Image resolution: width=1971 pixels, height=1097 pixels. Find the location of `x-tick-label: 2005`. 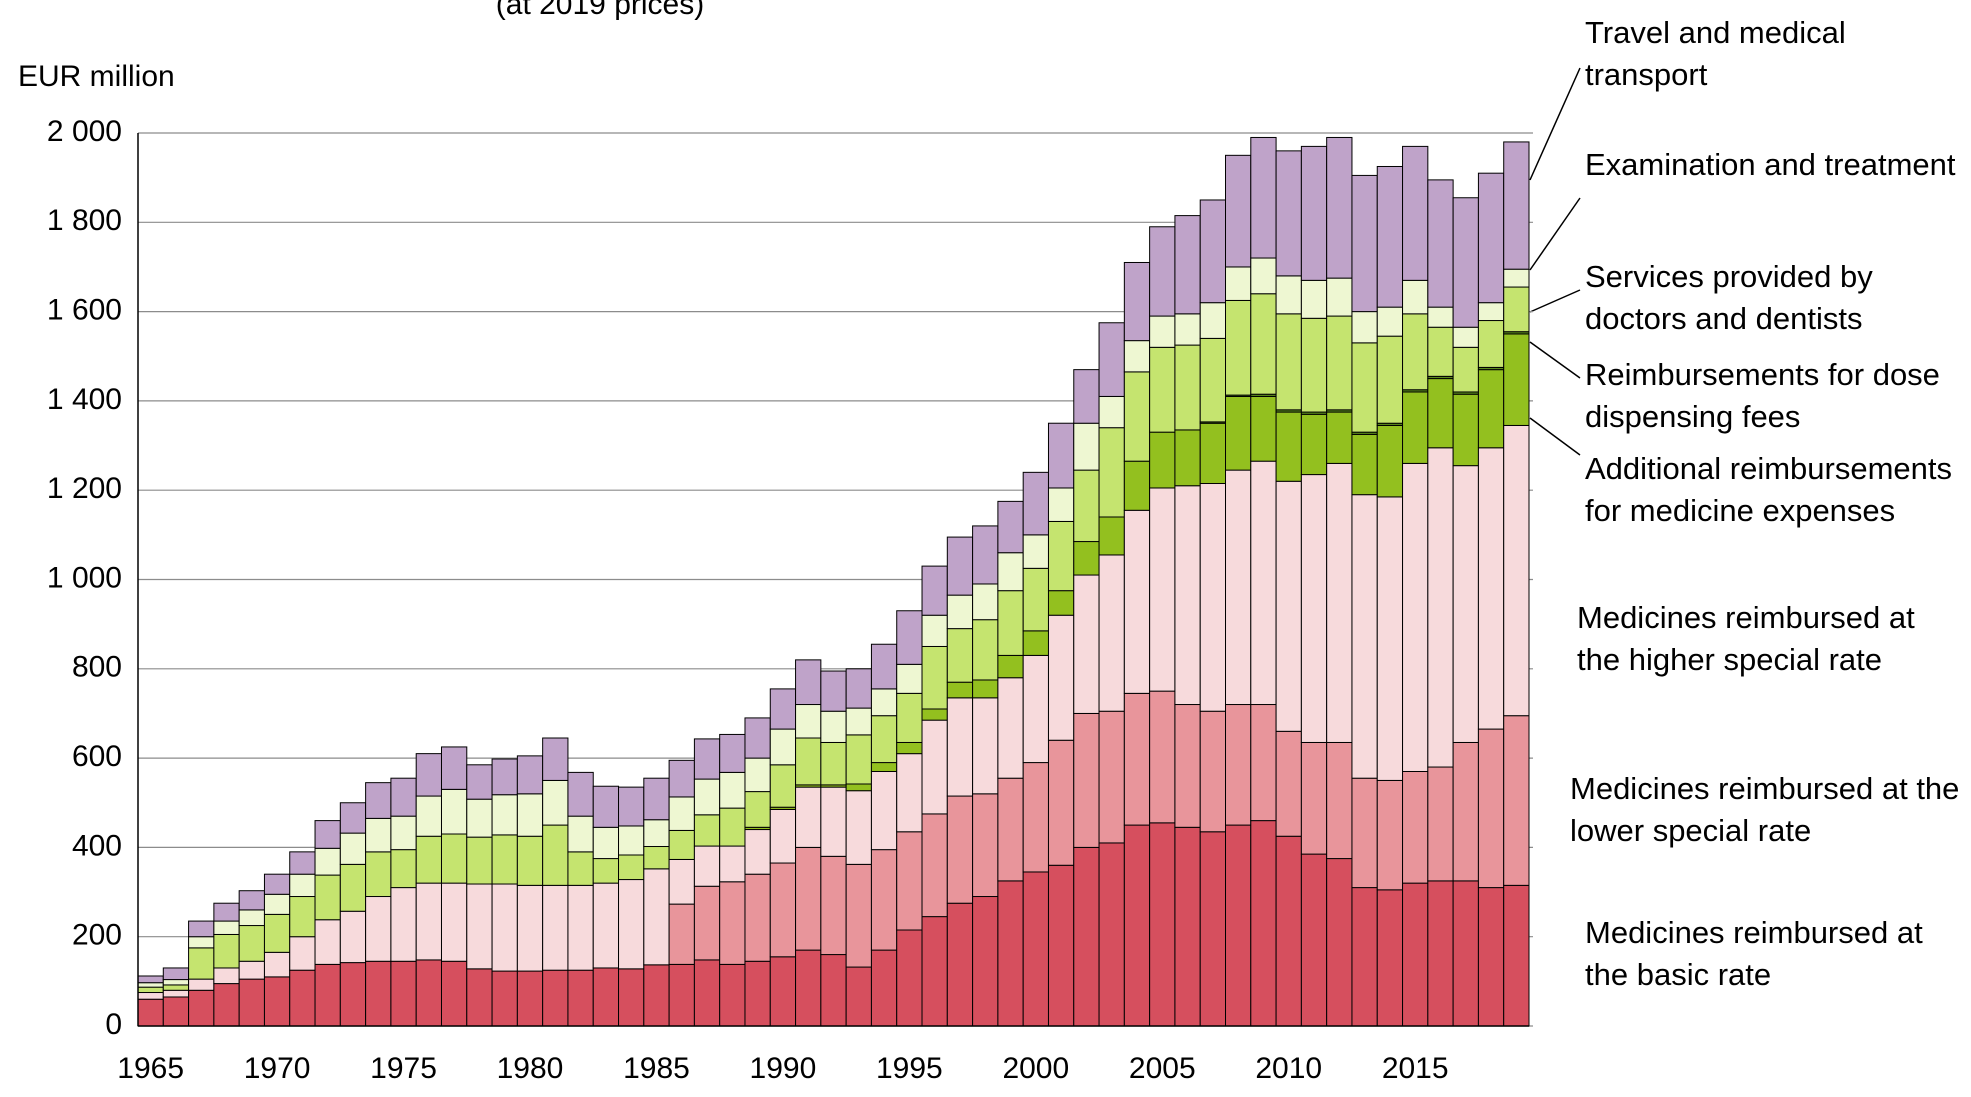

x-tick-label: 2005 is located at coordinates (1162, 1068).